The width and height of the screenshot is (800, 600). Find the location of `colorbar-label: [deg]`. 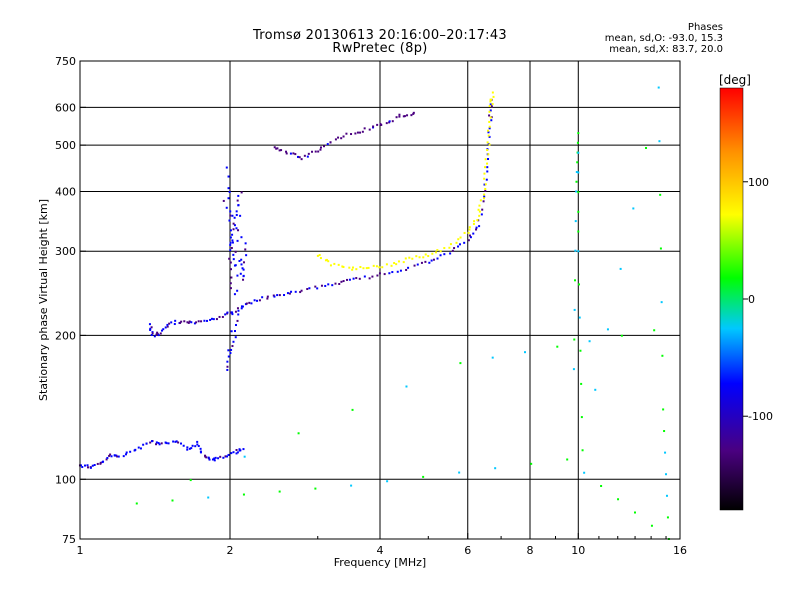

colorbar-label: [deg] is located at coordinates (735, 80).